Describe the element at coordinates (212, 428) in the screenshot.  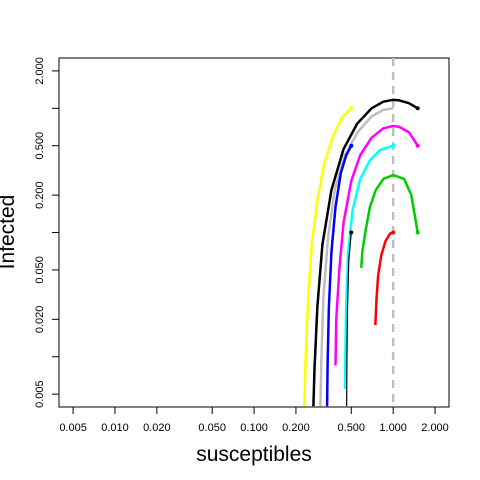
I see `x-tick-label: 0.050` at that location.